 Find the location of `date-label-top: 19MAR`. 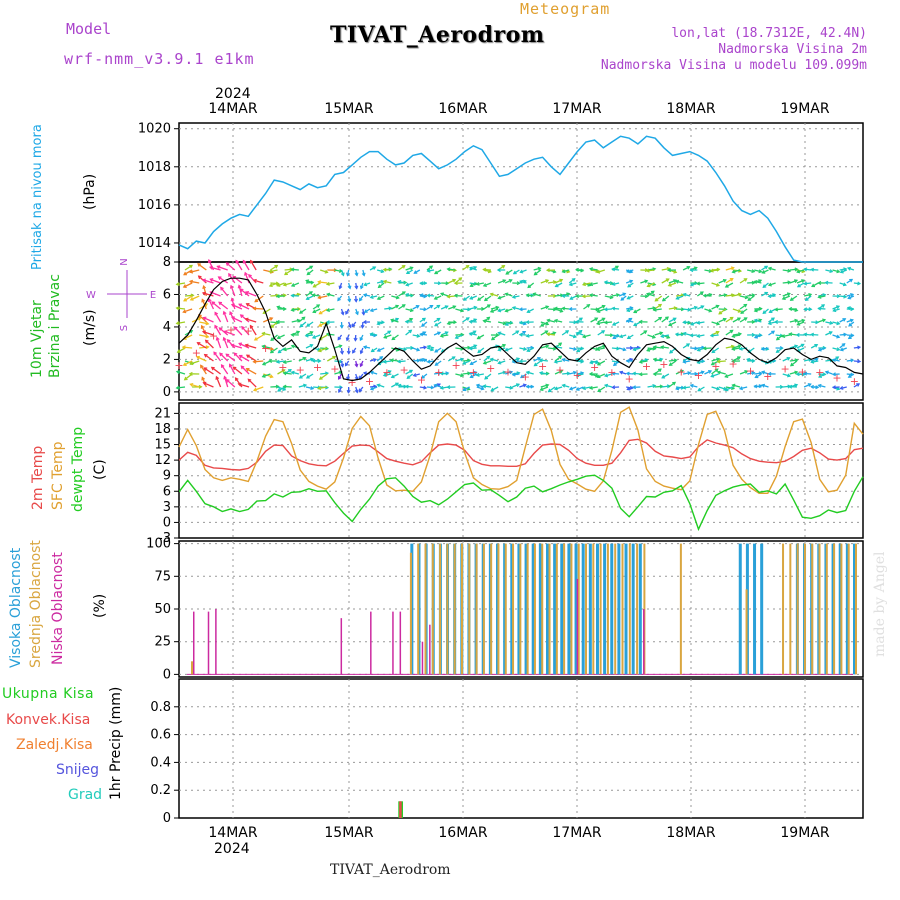

date-label-top: 19MAR is located at coordinates (804, 109).